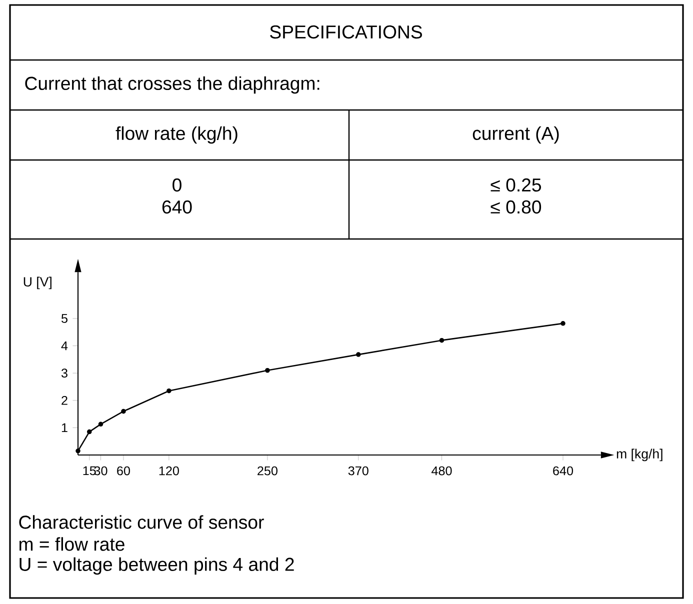 The height and width of the screenshot is (604, 693). I want to click on x-tick-label: 250, so click(268, 471).